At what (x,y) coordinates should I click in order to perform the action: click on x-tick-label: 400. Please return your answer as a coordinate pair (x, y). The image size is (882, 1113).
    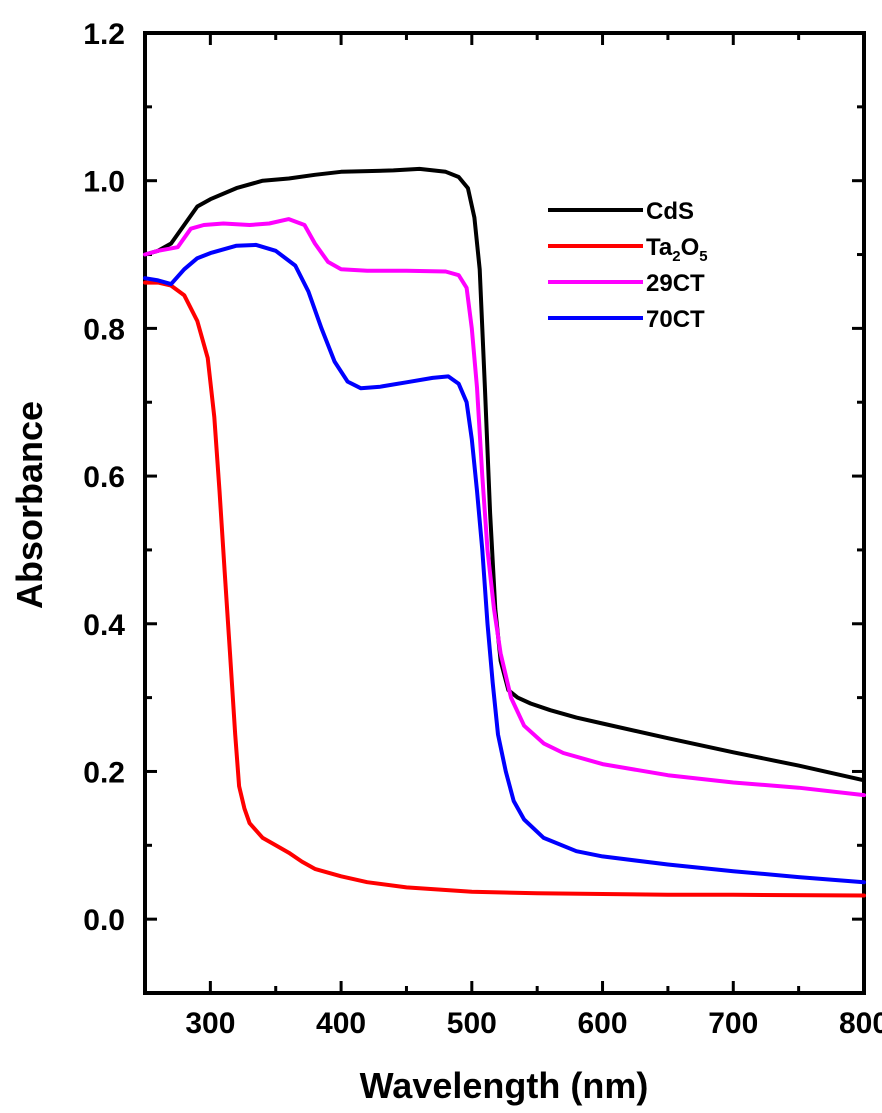
    Looking at the image, I should click on (341, 1023).